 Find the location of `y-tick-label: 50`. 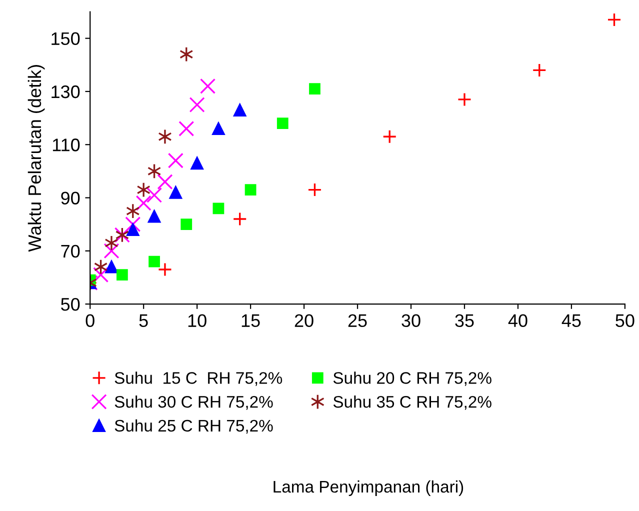

y-tick-label: 50 is located at coordinates (70, 304).